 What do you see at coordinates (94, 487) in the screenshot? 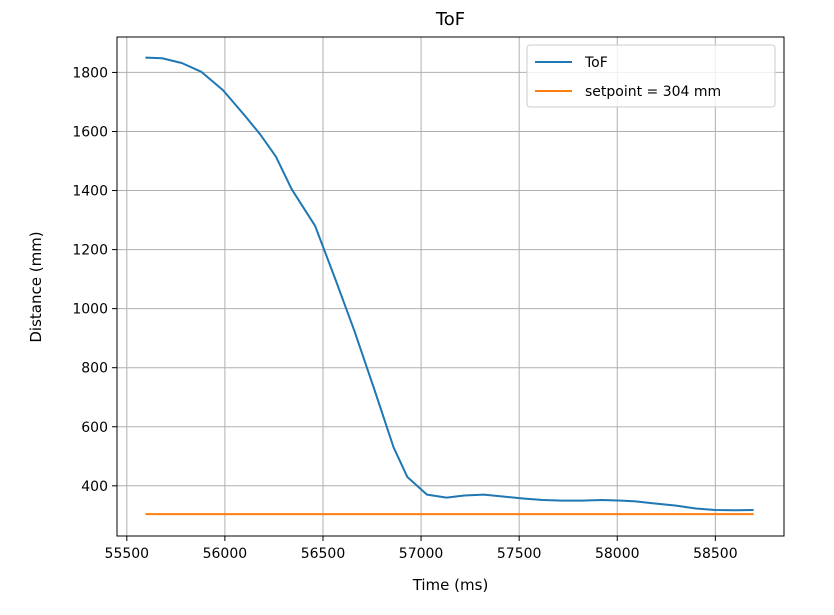
I see `y-tick-label: 400` at bounding box center [94, 487].